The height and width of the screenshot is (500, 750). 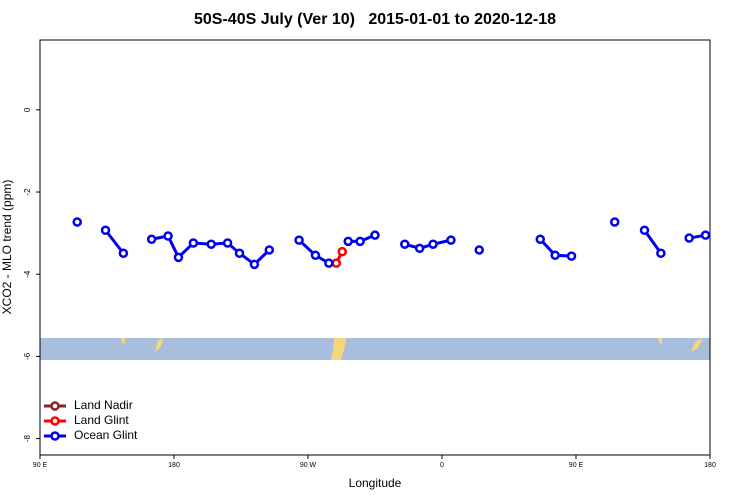 I want to click on x-tick-label: 0, so click(x=442, y=465).